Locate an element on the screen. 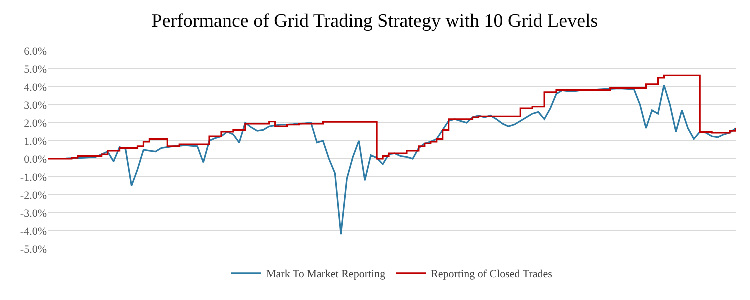 The image size is (750, 300). y-tick-label: 2.0% is located at coordinates (35, 124).